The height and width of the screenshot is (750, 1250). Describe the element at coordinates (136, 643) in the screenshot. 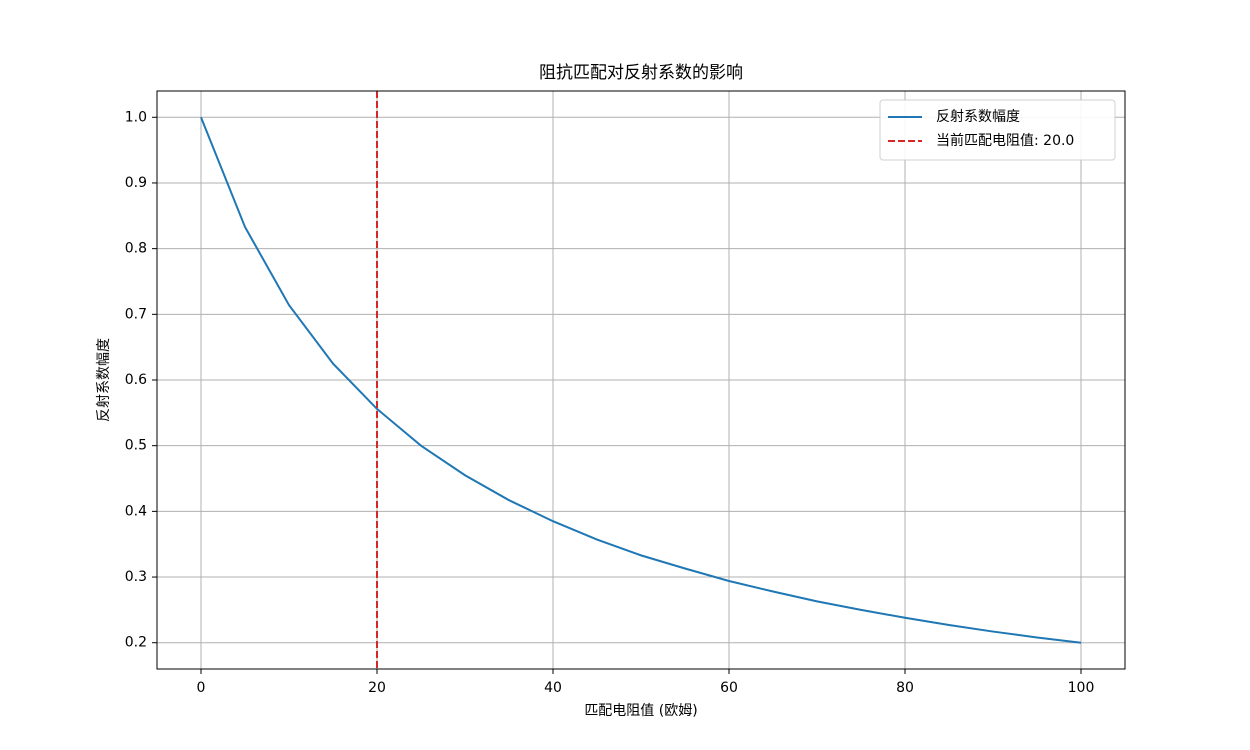

I see `y-tick-label: 0.2` at that location.